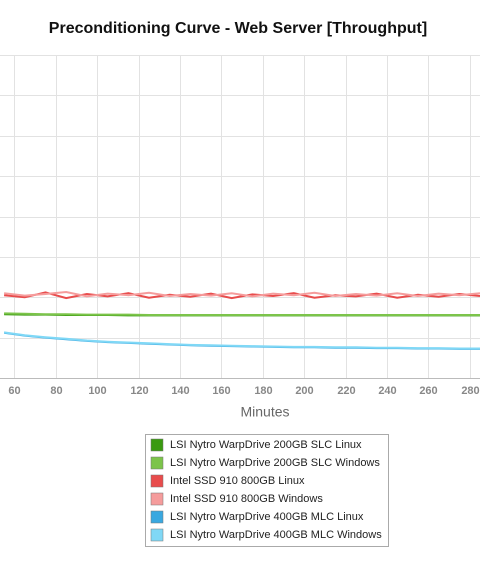 The height and width of the screenshot is (567, 480). I want to click on x-tick-label: 140, so click(180, 391).